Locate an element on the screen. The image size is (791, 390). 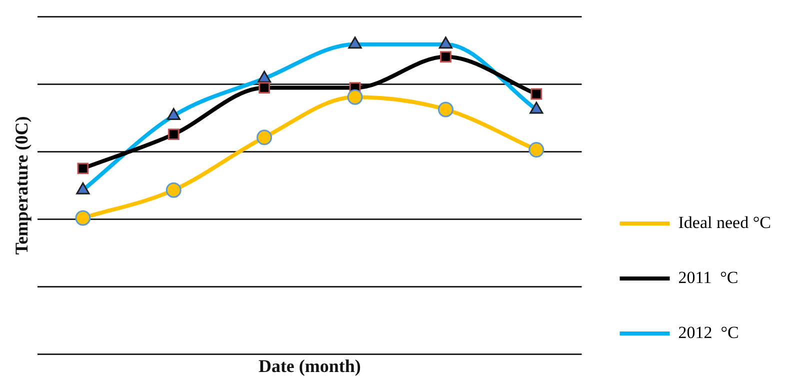
legend-label: Ideal need °C is located at coordinates (724, 222).